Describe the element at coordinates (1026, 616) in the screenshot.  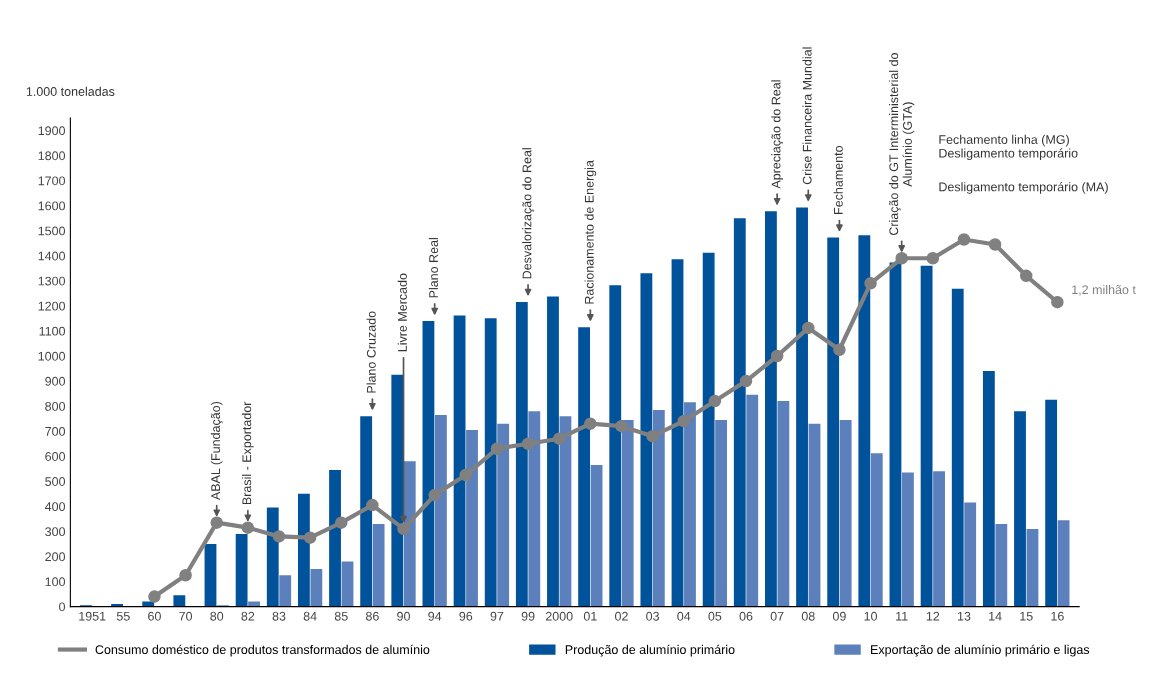
I see `x-tick-label: 15` at that location.